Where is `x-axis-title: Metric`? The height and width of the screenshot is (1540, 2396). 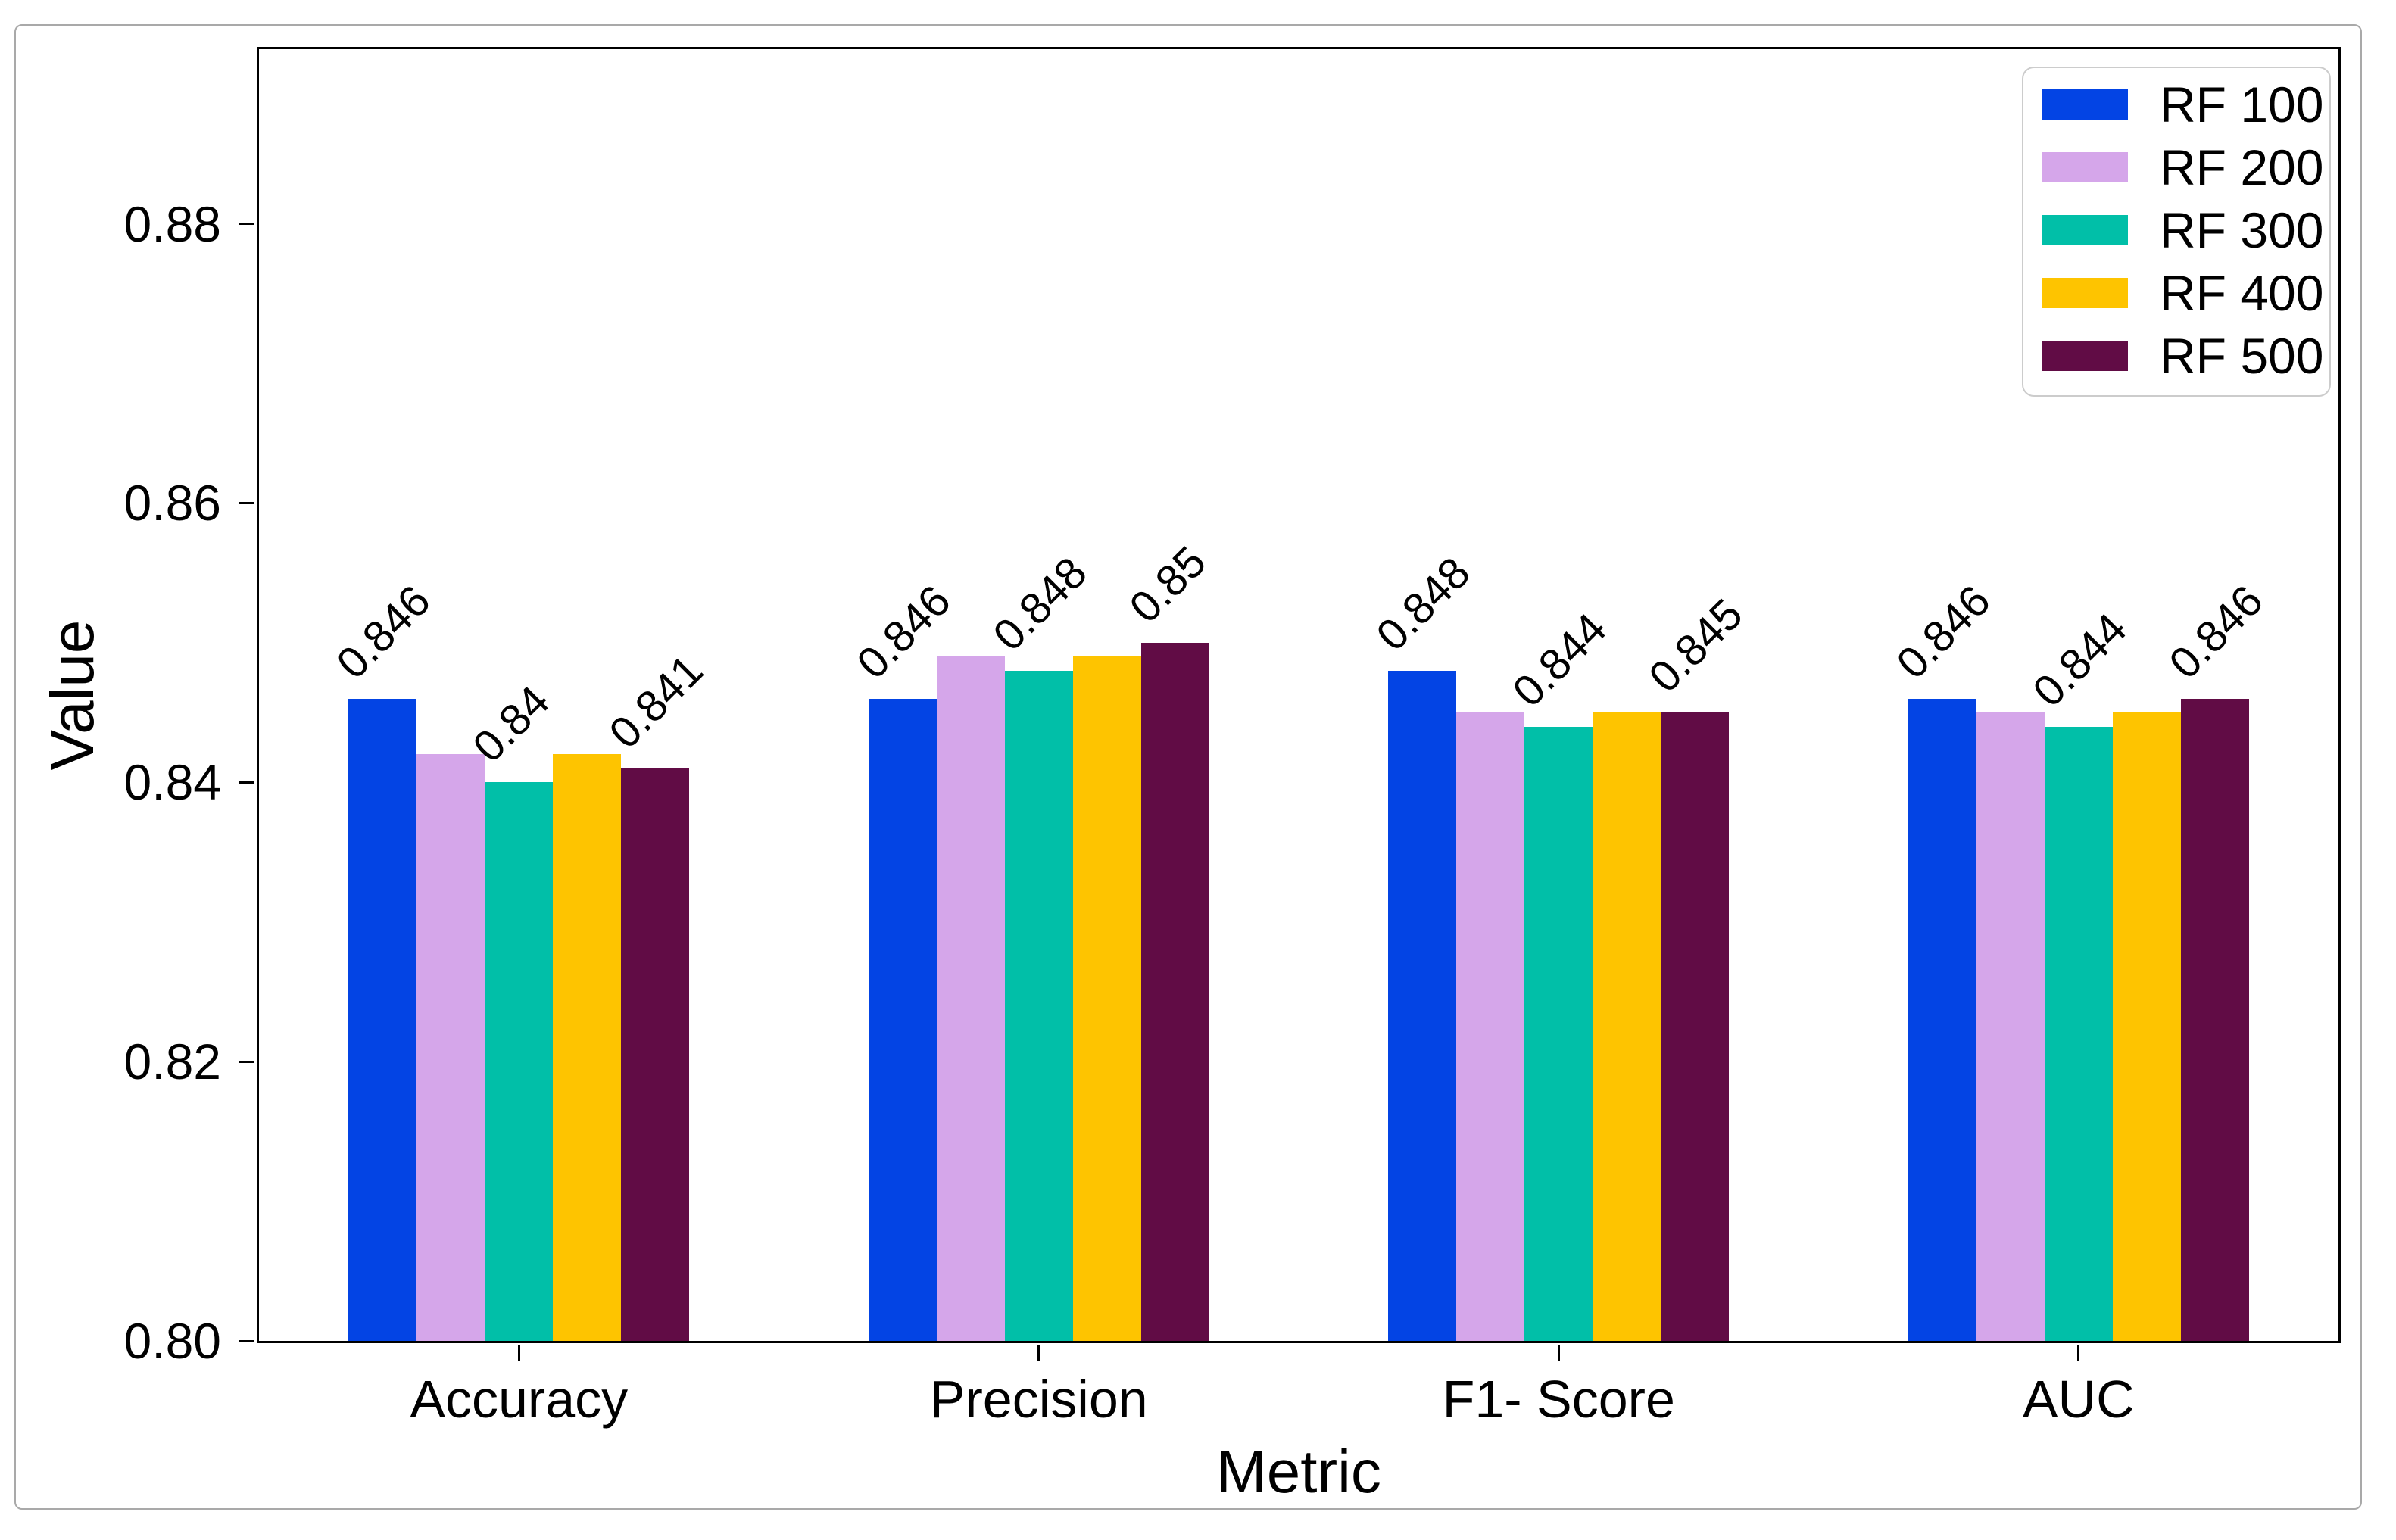
x-axis-title: Metric is located at coordinates (1299, 1472).